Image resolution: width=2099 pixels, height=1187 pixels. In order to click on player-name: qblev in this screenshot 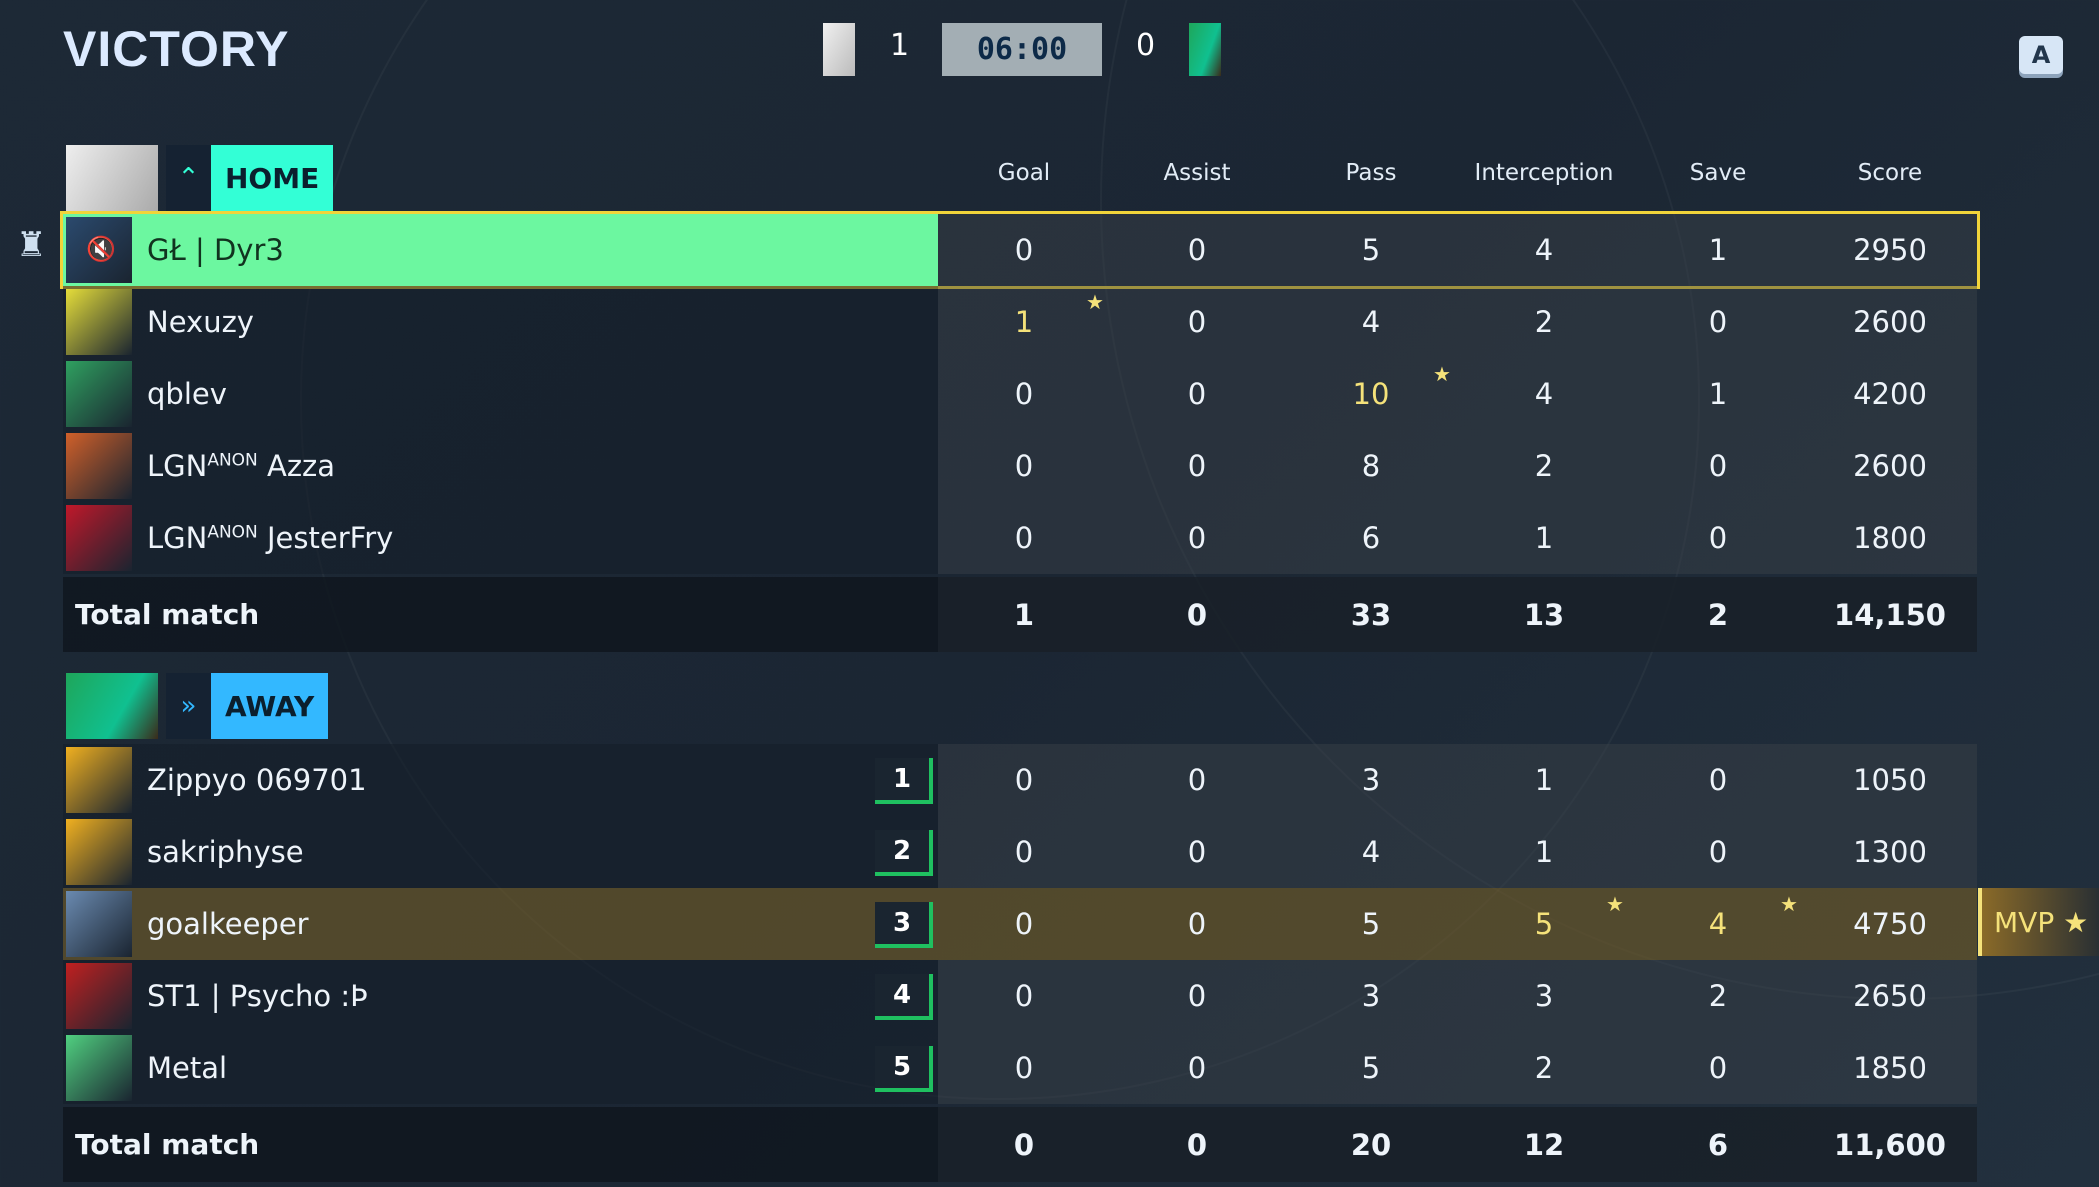, I will do `click(187, 394)`.